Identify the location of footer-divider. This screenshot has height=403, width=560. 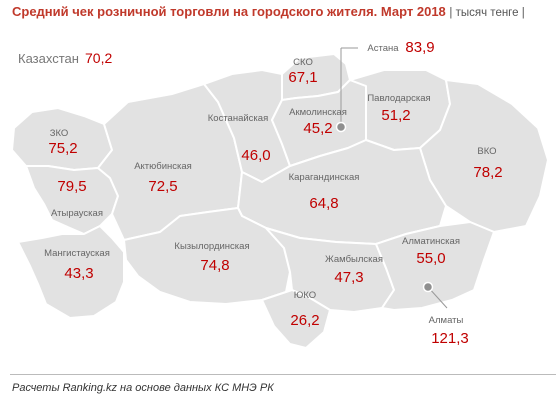
(283, 374).